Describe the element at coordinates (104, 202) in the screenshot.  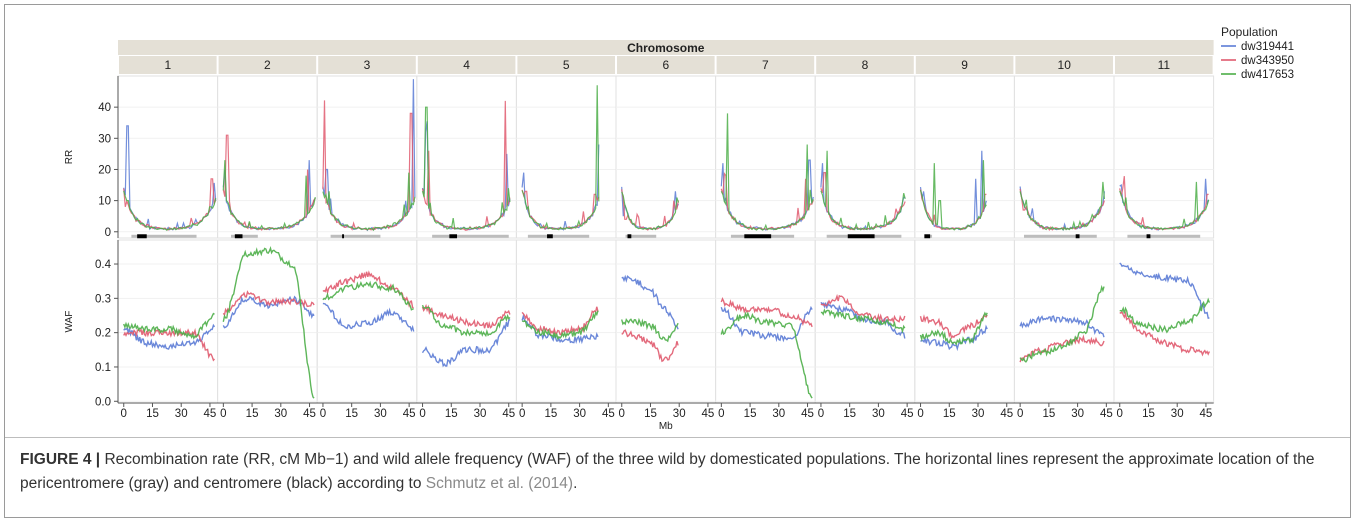
I see `y-tick-label: 10` at that location.